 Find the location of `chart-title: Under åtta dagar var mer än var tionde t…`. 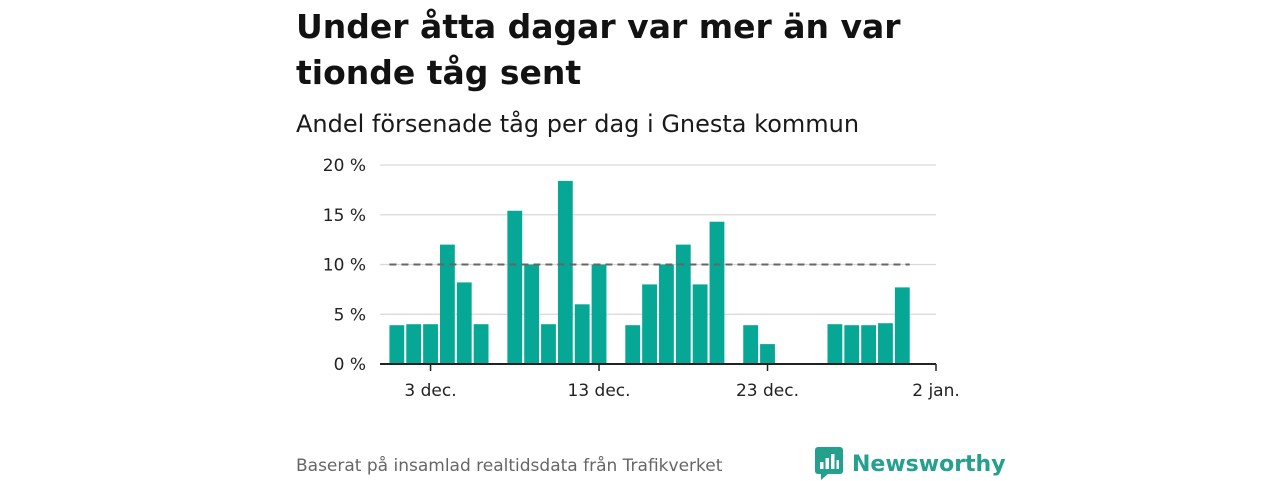

chart-title: Under åtta dagar var mer än var tionde t… is located at coordinates (598, 49).